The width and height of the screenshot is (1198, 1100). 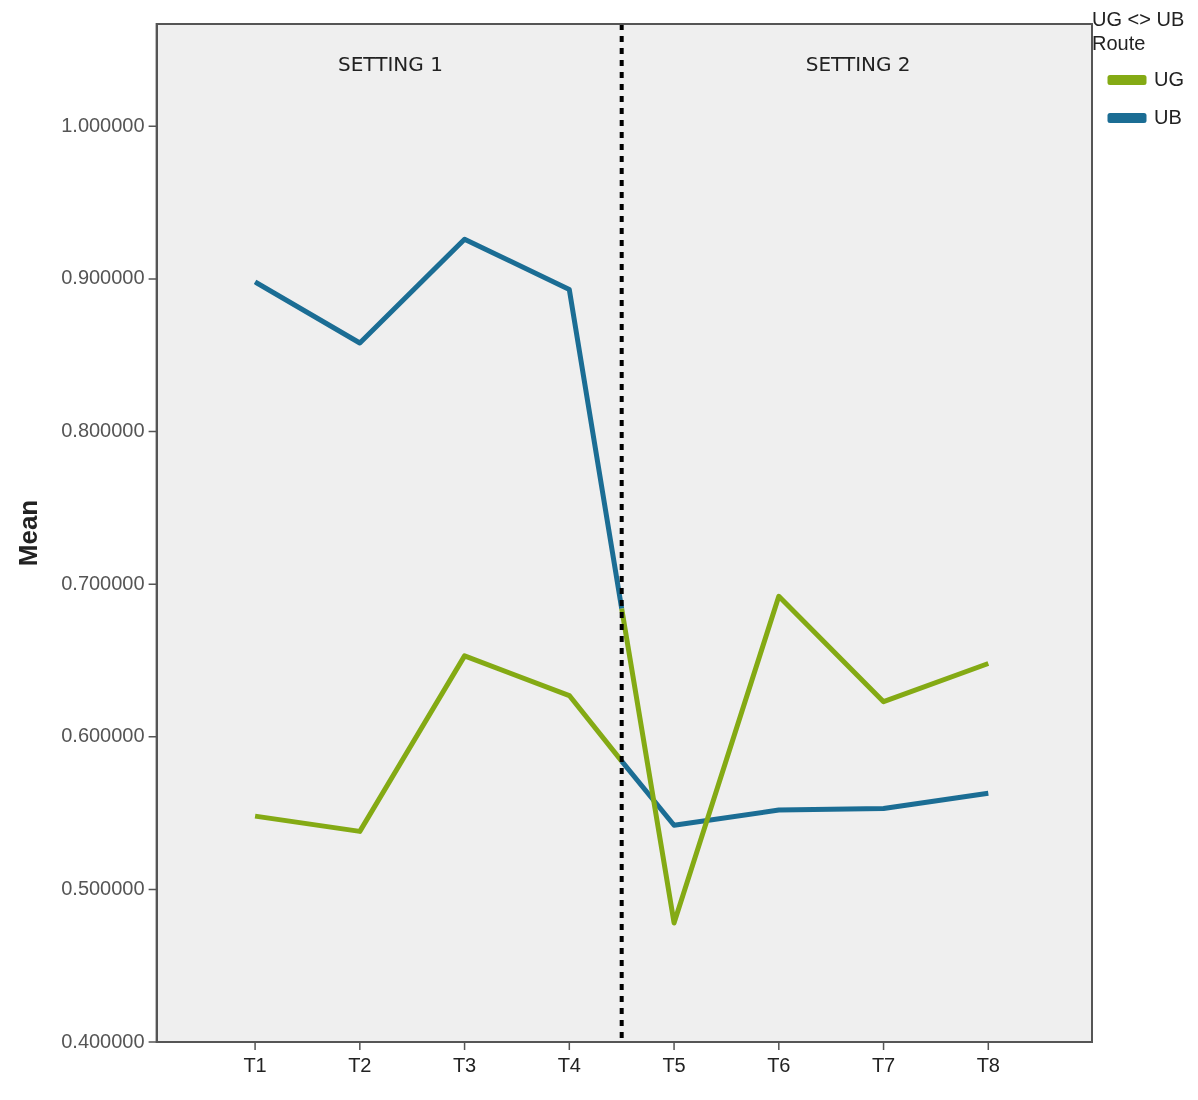 What do you see at coordinates (27, 533) in the screenshot?
I see `y-axis-title: Mean` at bounding box center [27, 533].